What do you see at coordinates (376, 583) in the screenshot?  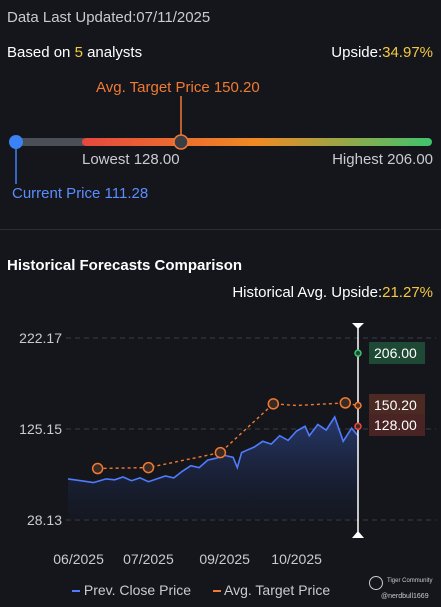 I see `tiger-logo` at bounding box center [376, 583].